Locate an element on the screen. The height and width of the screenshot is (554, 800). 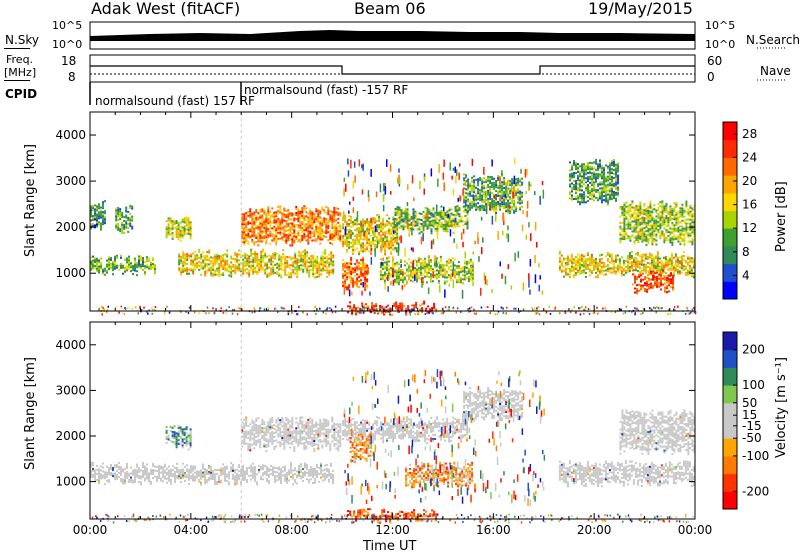
freq-legend-line is located at coordinates (17, 80).